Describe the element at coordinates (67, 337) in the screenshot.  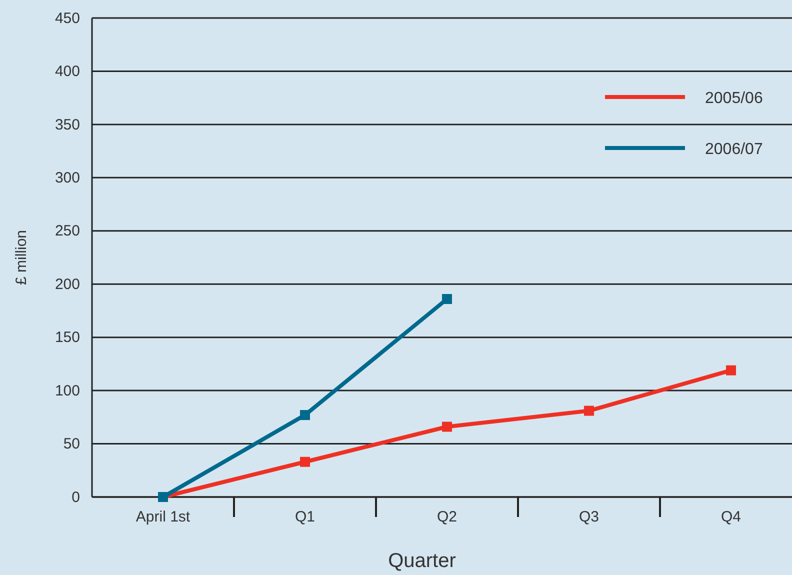
I see `y-tick-label: 150` at that location.